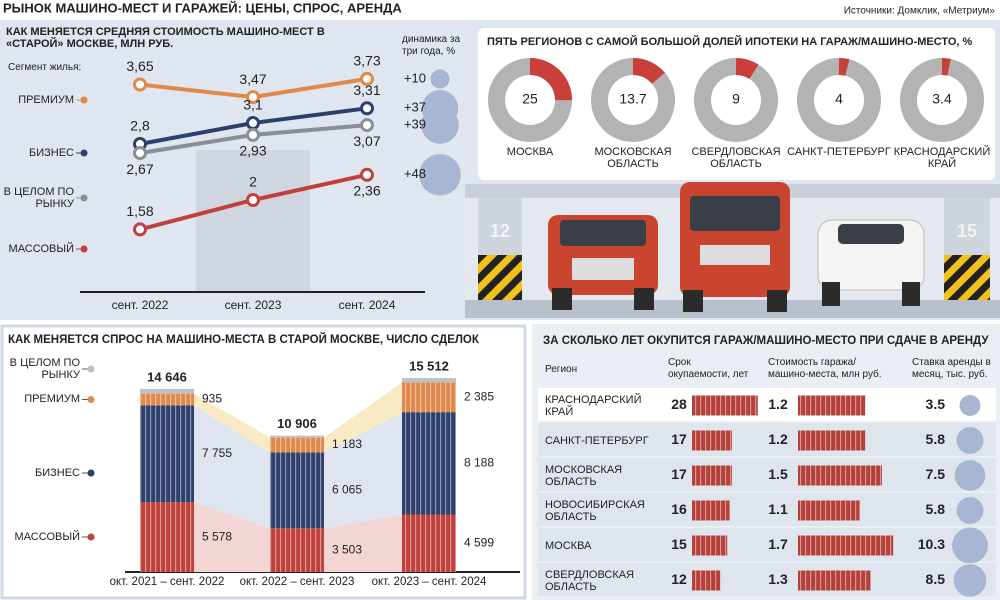 The width and height of the screenshot is (1000, 600). Describe the element at coordinates (366, 191) in the screenshot. I see `value-label: 2,36` at that location.